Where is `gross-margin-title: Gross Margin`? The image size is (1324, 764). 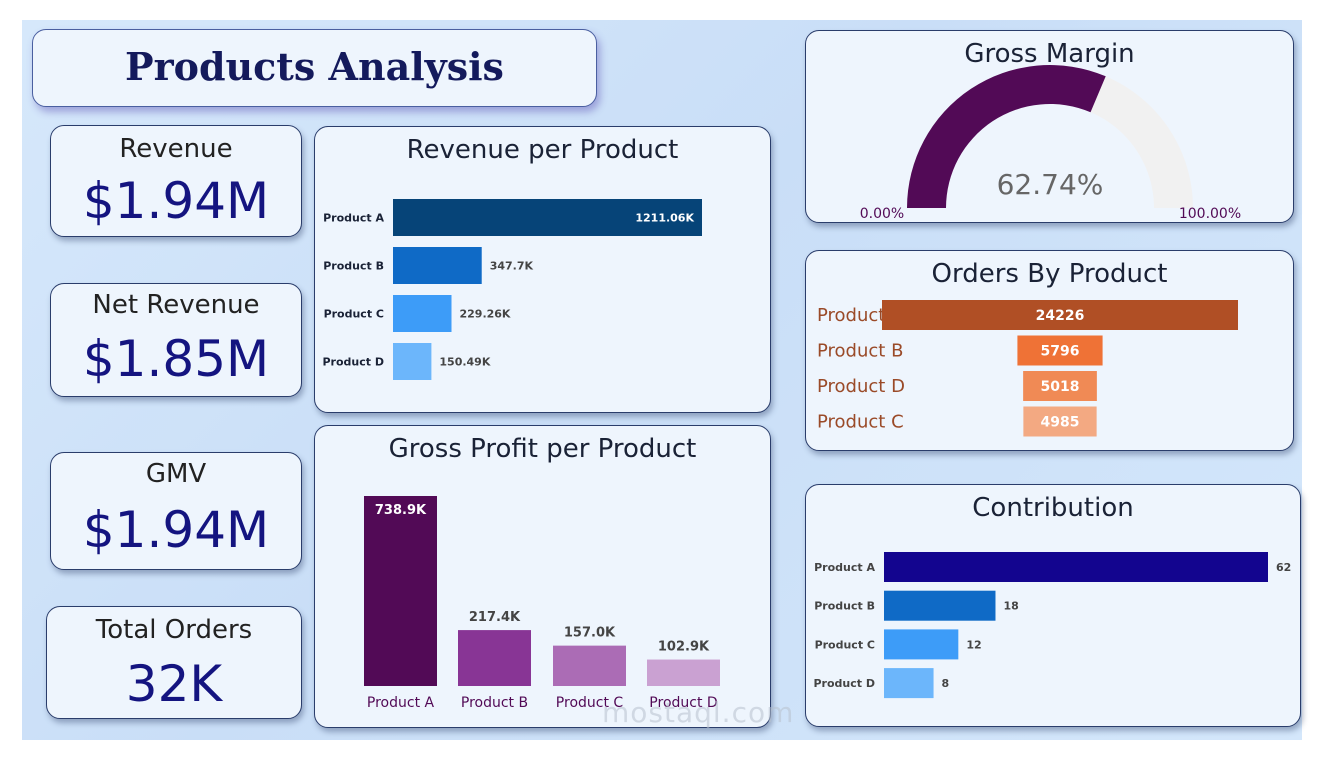 gross-margin-title: Gross Margin is located at coordinates (1049, 54).